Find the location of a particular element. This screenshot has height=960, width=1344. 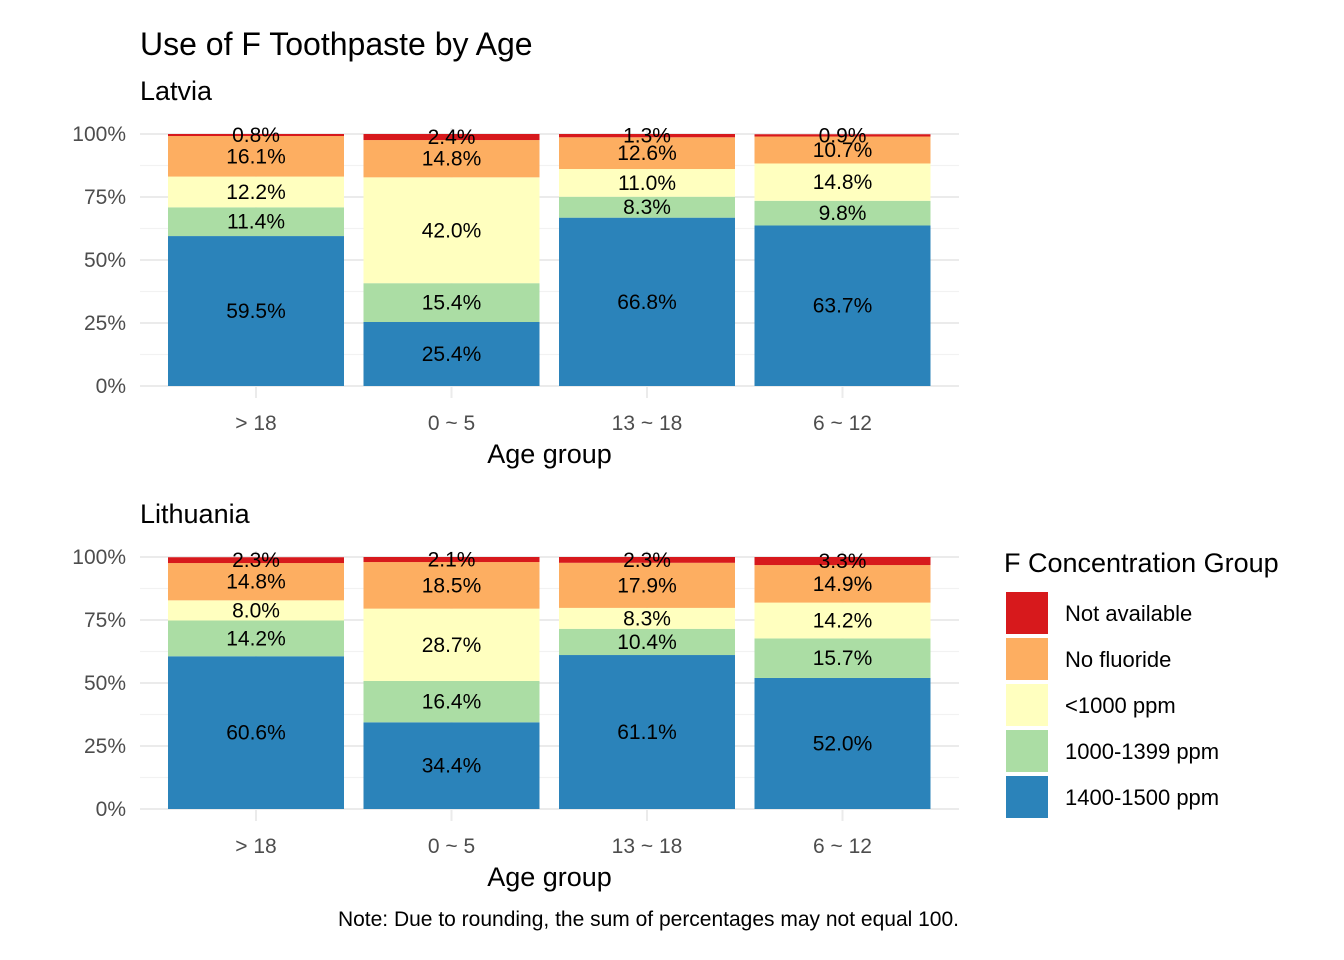

panel-subtitle: Latvia is located at coordinates (176, 91).